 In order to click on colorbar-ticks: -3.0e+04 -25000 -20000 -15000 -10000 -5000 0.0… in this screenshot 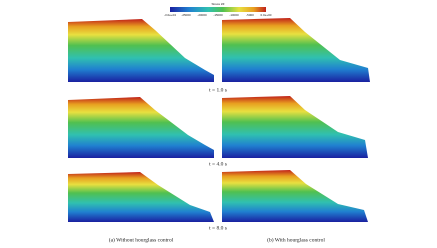, I will do `click(218, 15)`.